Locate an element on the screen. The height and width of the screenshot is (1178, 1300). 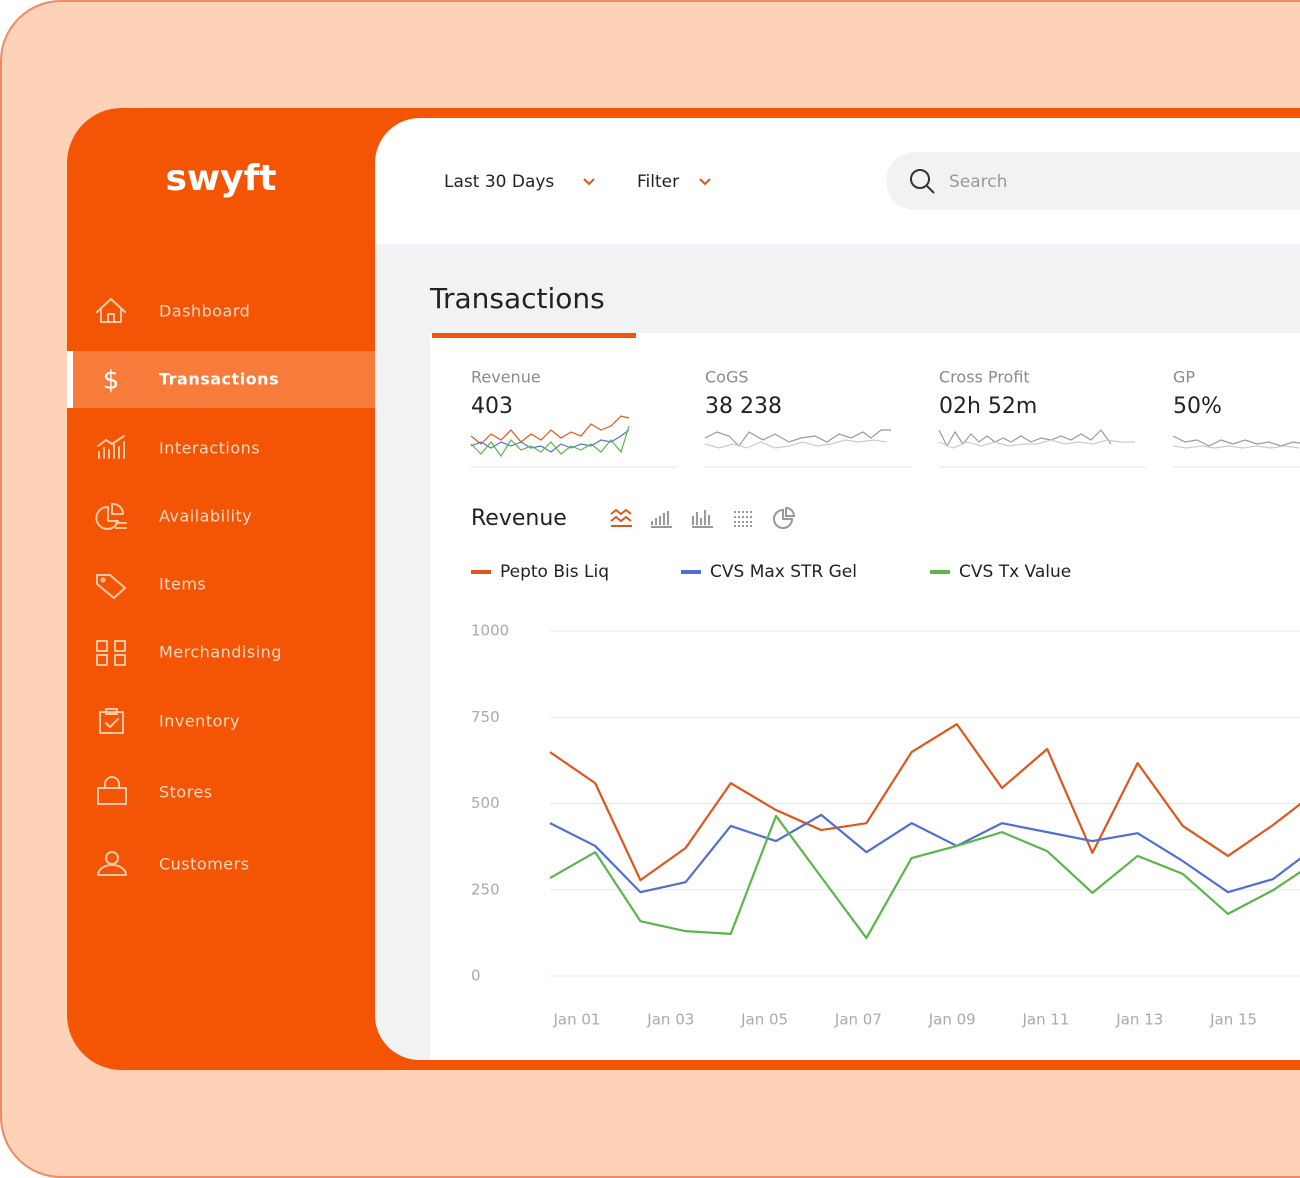
icon-stores is located at coordinates (112, 790).